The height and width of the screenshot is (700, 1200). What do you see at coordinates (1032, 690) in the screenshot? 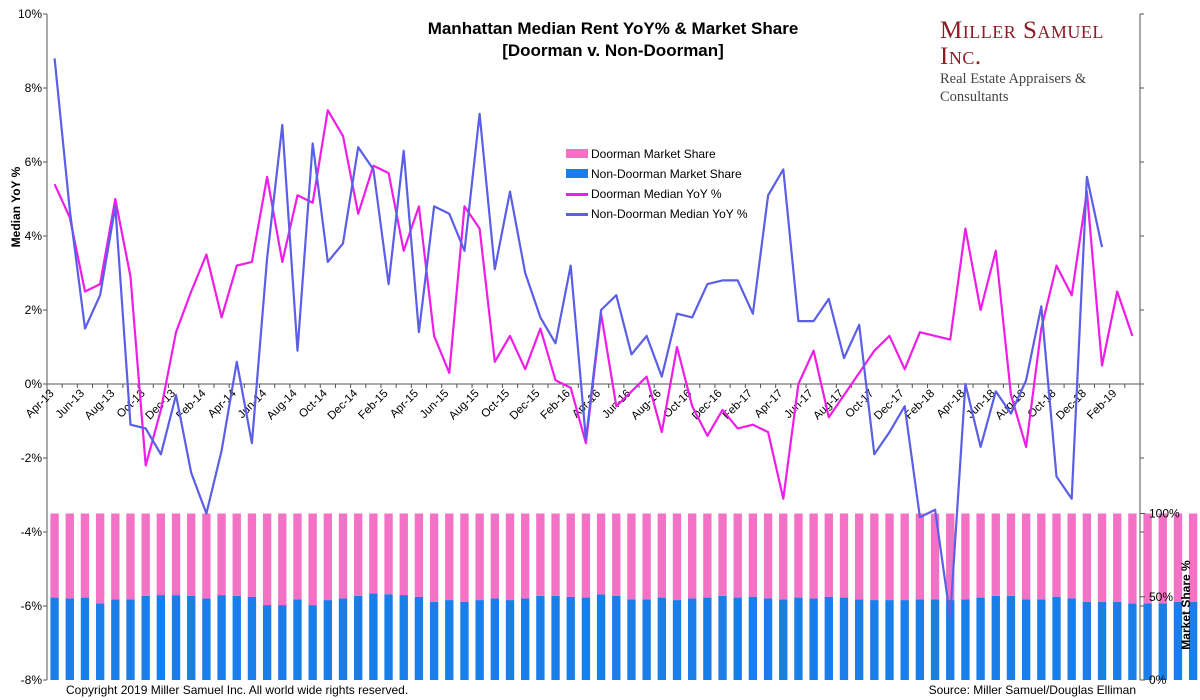
I see `source-text: Source: Miller Samuel/Douglas Elliman` at bounding box center [1032, 690].